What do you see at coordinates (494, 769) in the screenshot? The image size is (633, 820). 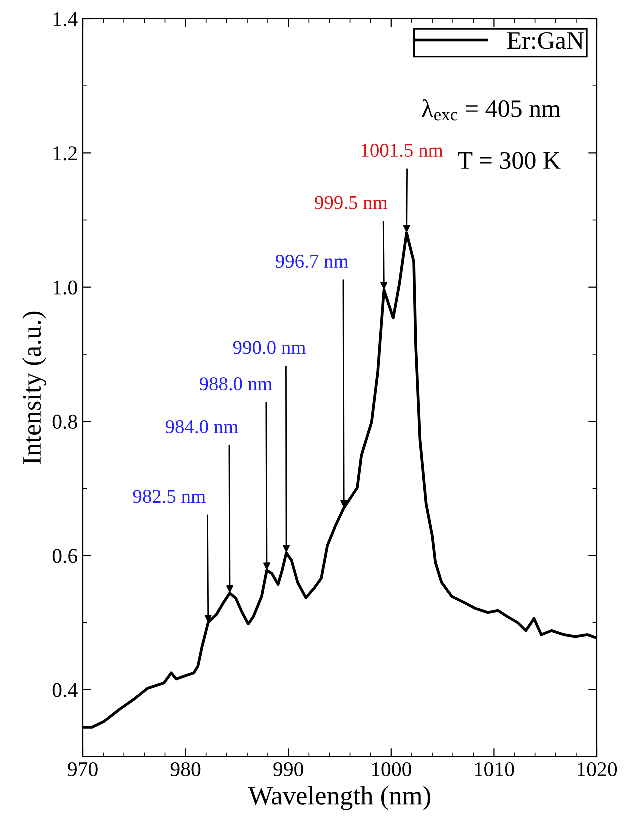 I see `x-tick-label: 1010` at bounding box center [494, 769].